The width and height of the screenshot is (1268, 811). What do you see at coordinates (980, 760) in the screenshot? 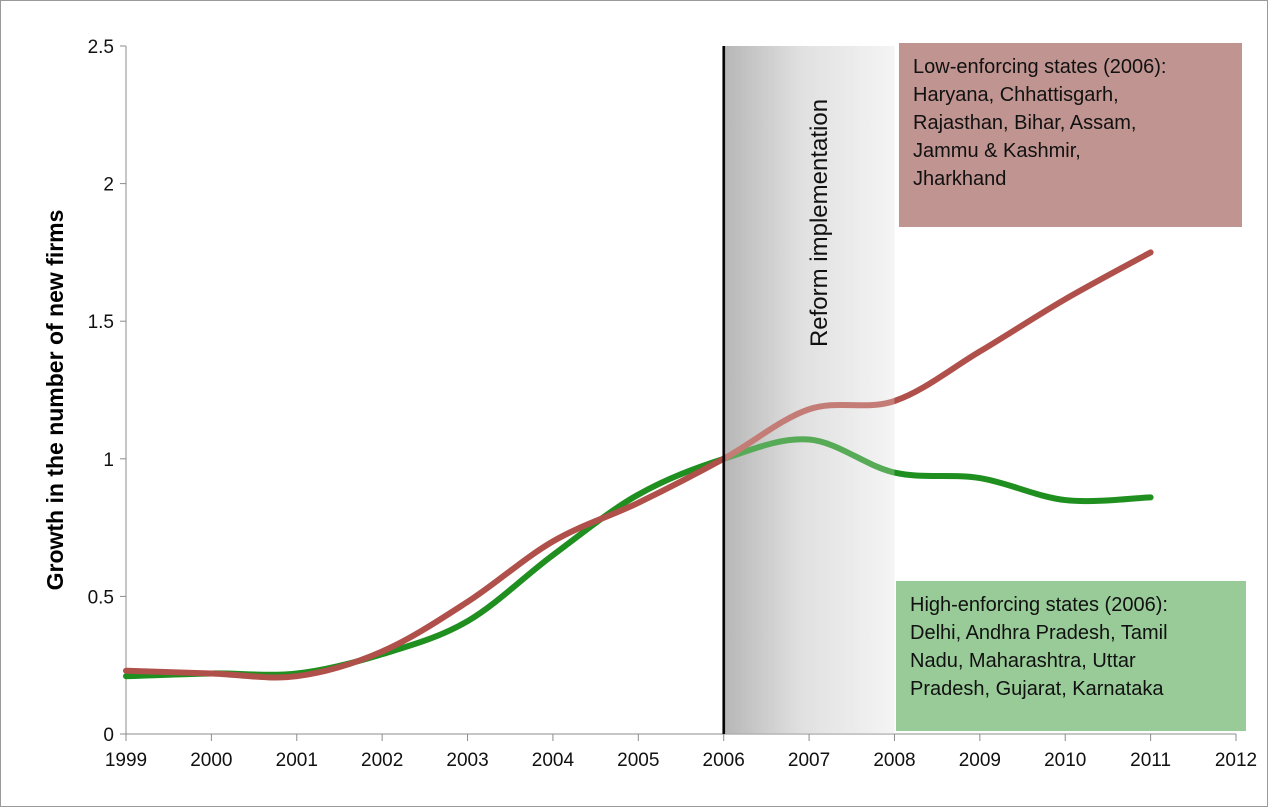
I see `x-tick-label: 2009` at bounding box center [980, 760].